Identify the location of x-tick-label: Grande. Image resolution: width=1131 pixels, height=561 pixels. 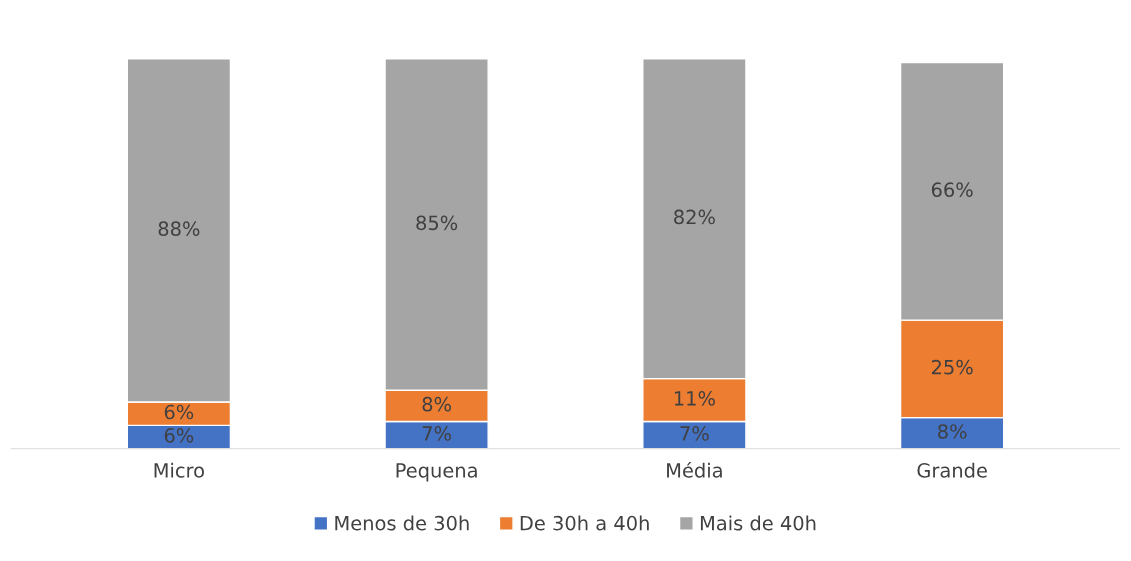
(952, 470).